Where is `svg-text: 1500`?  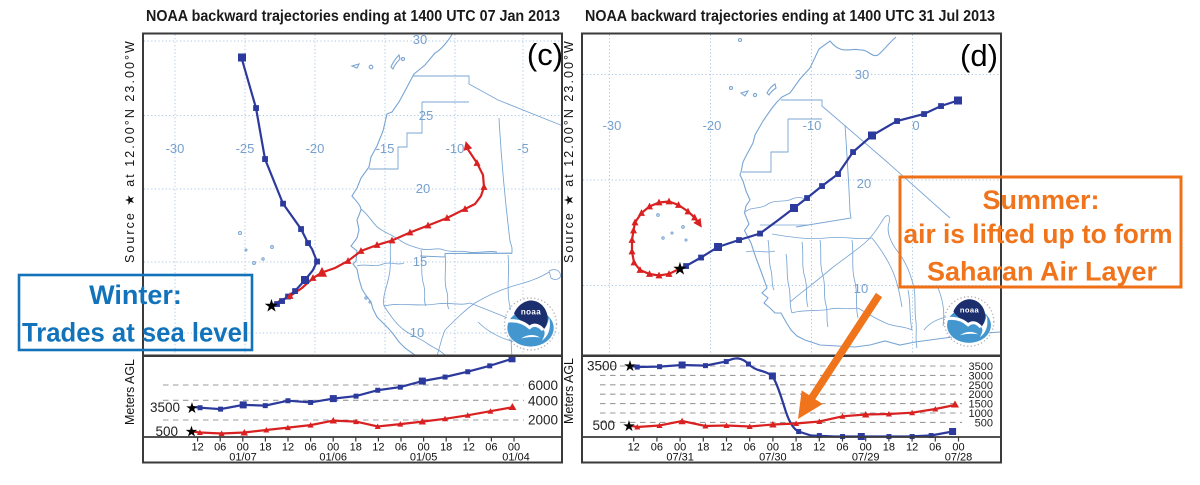
svg-text: 1500 is located at coordinates (981, 405).